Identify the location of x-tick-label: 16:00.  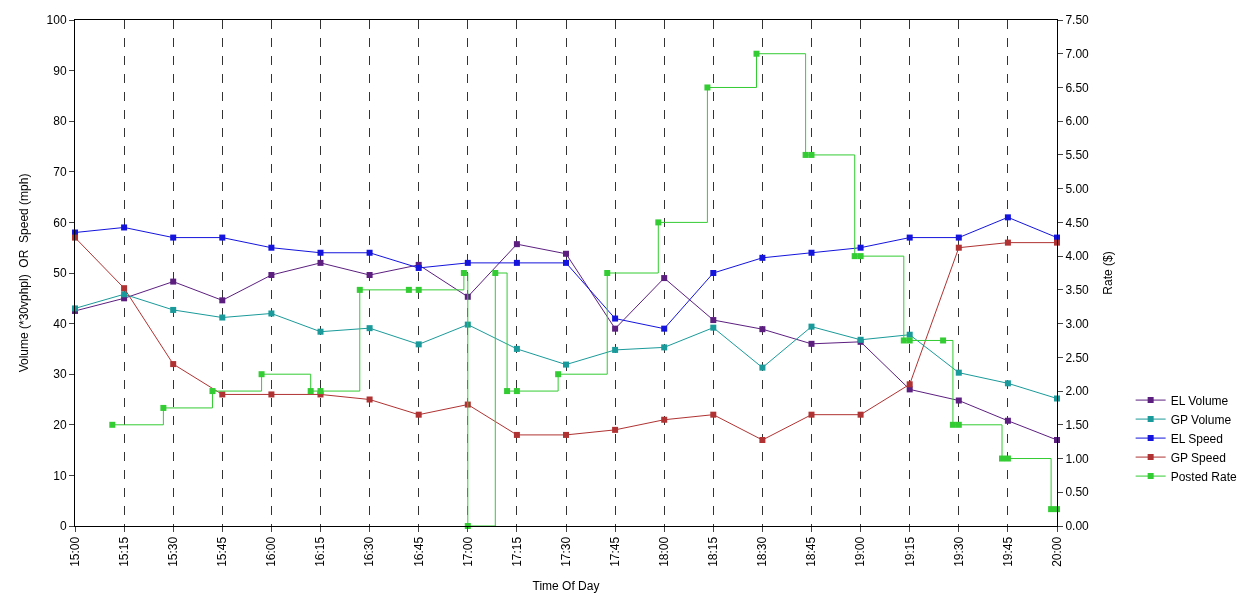
(271, 551).